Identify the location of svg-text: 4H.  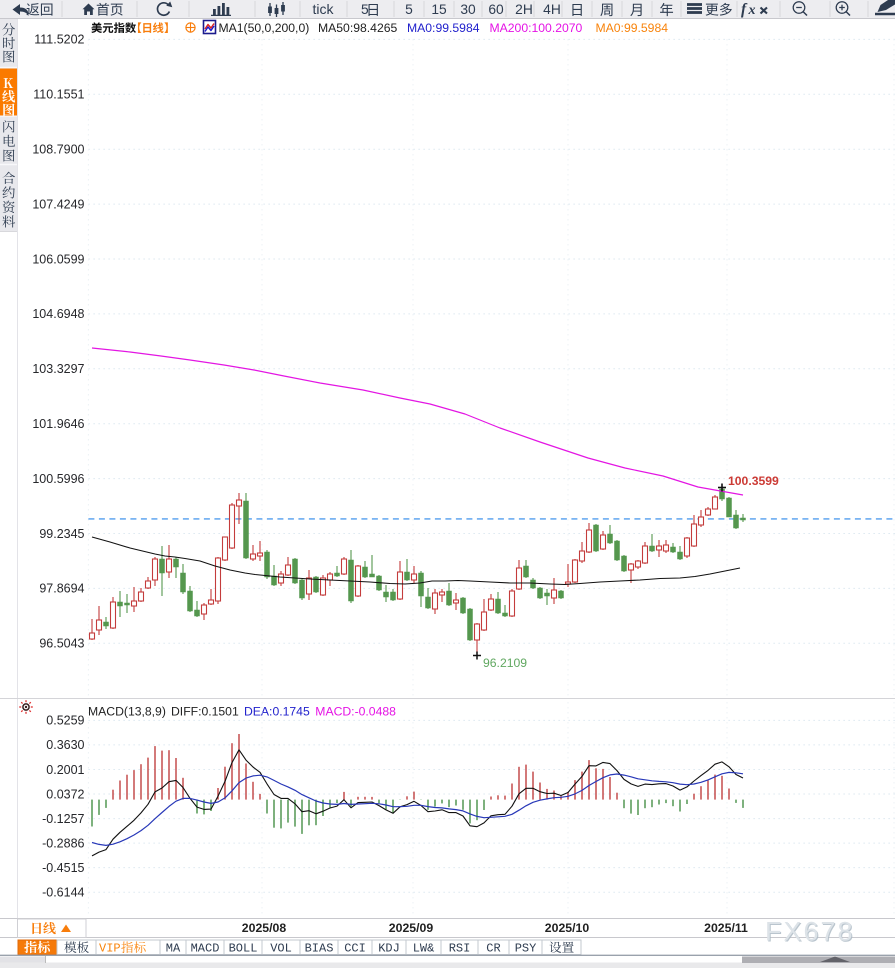
(552, 9).